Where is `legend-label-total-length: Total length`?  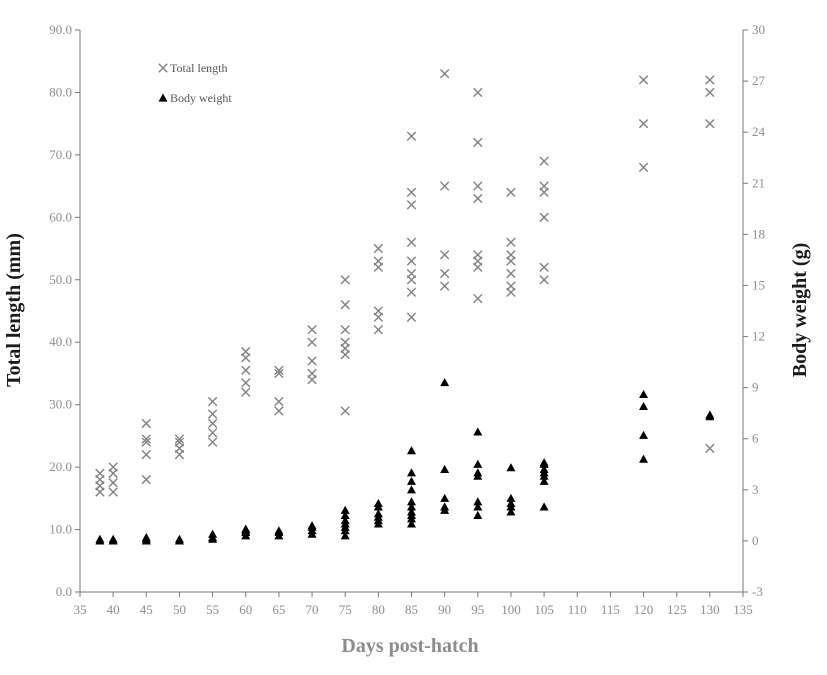 legend-label-total-length: Total length is located at coordinates (198, 68).